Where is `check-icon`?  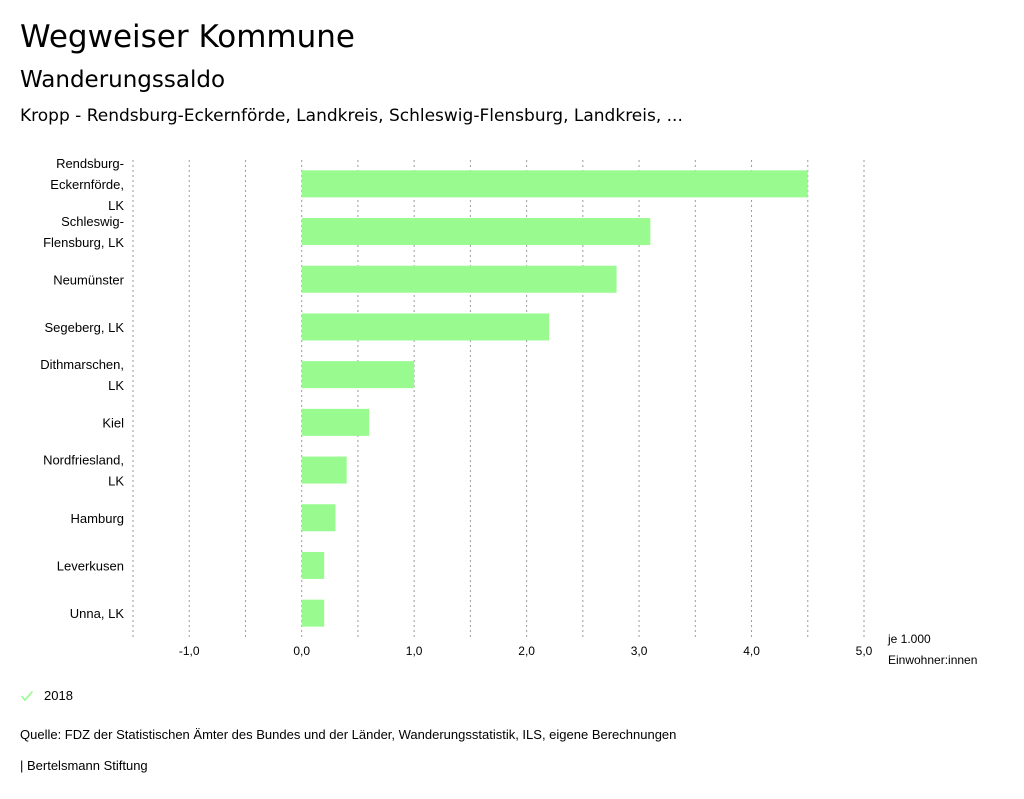
check-icon is located at coordinates (27, 695).